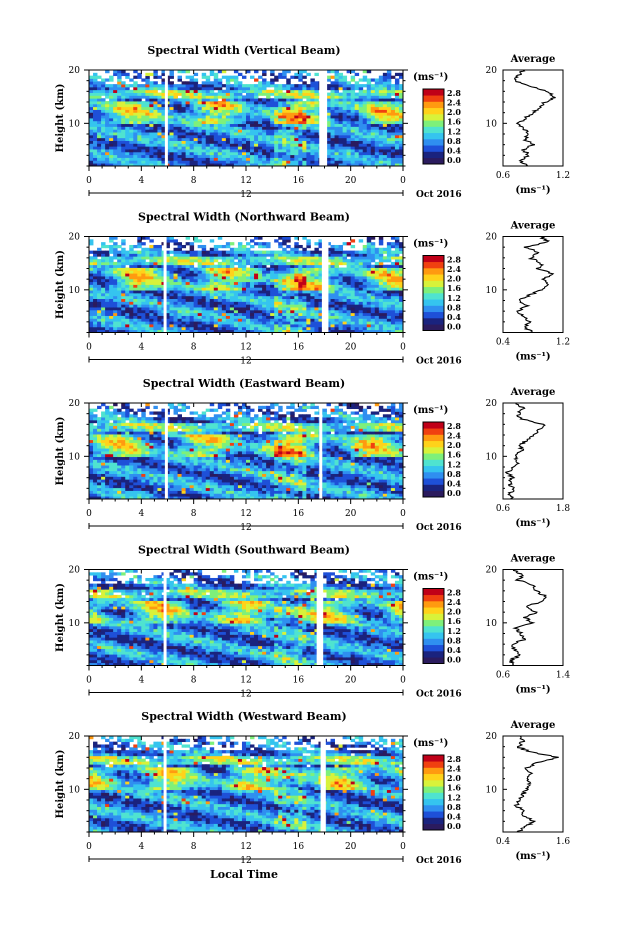 The height and width of the screenshot is (929, 622). I want to click on colorbar-swatch, so click(433, 92).